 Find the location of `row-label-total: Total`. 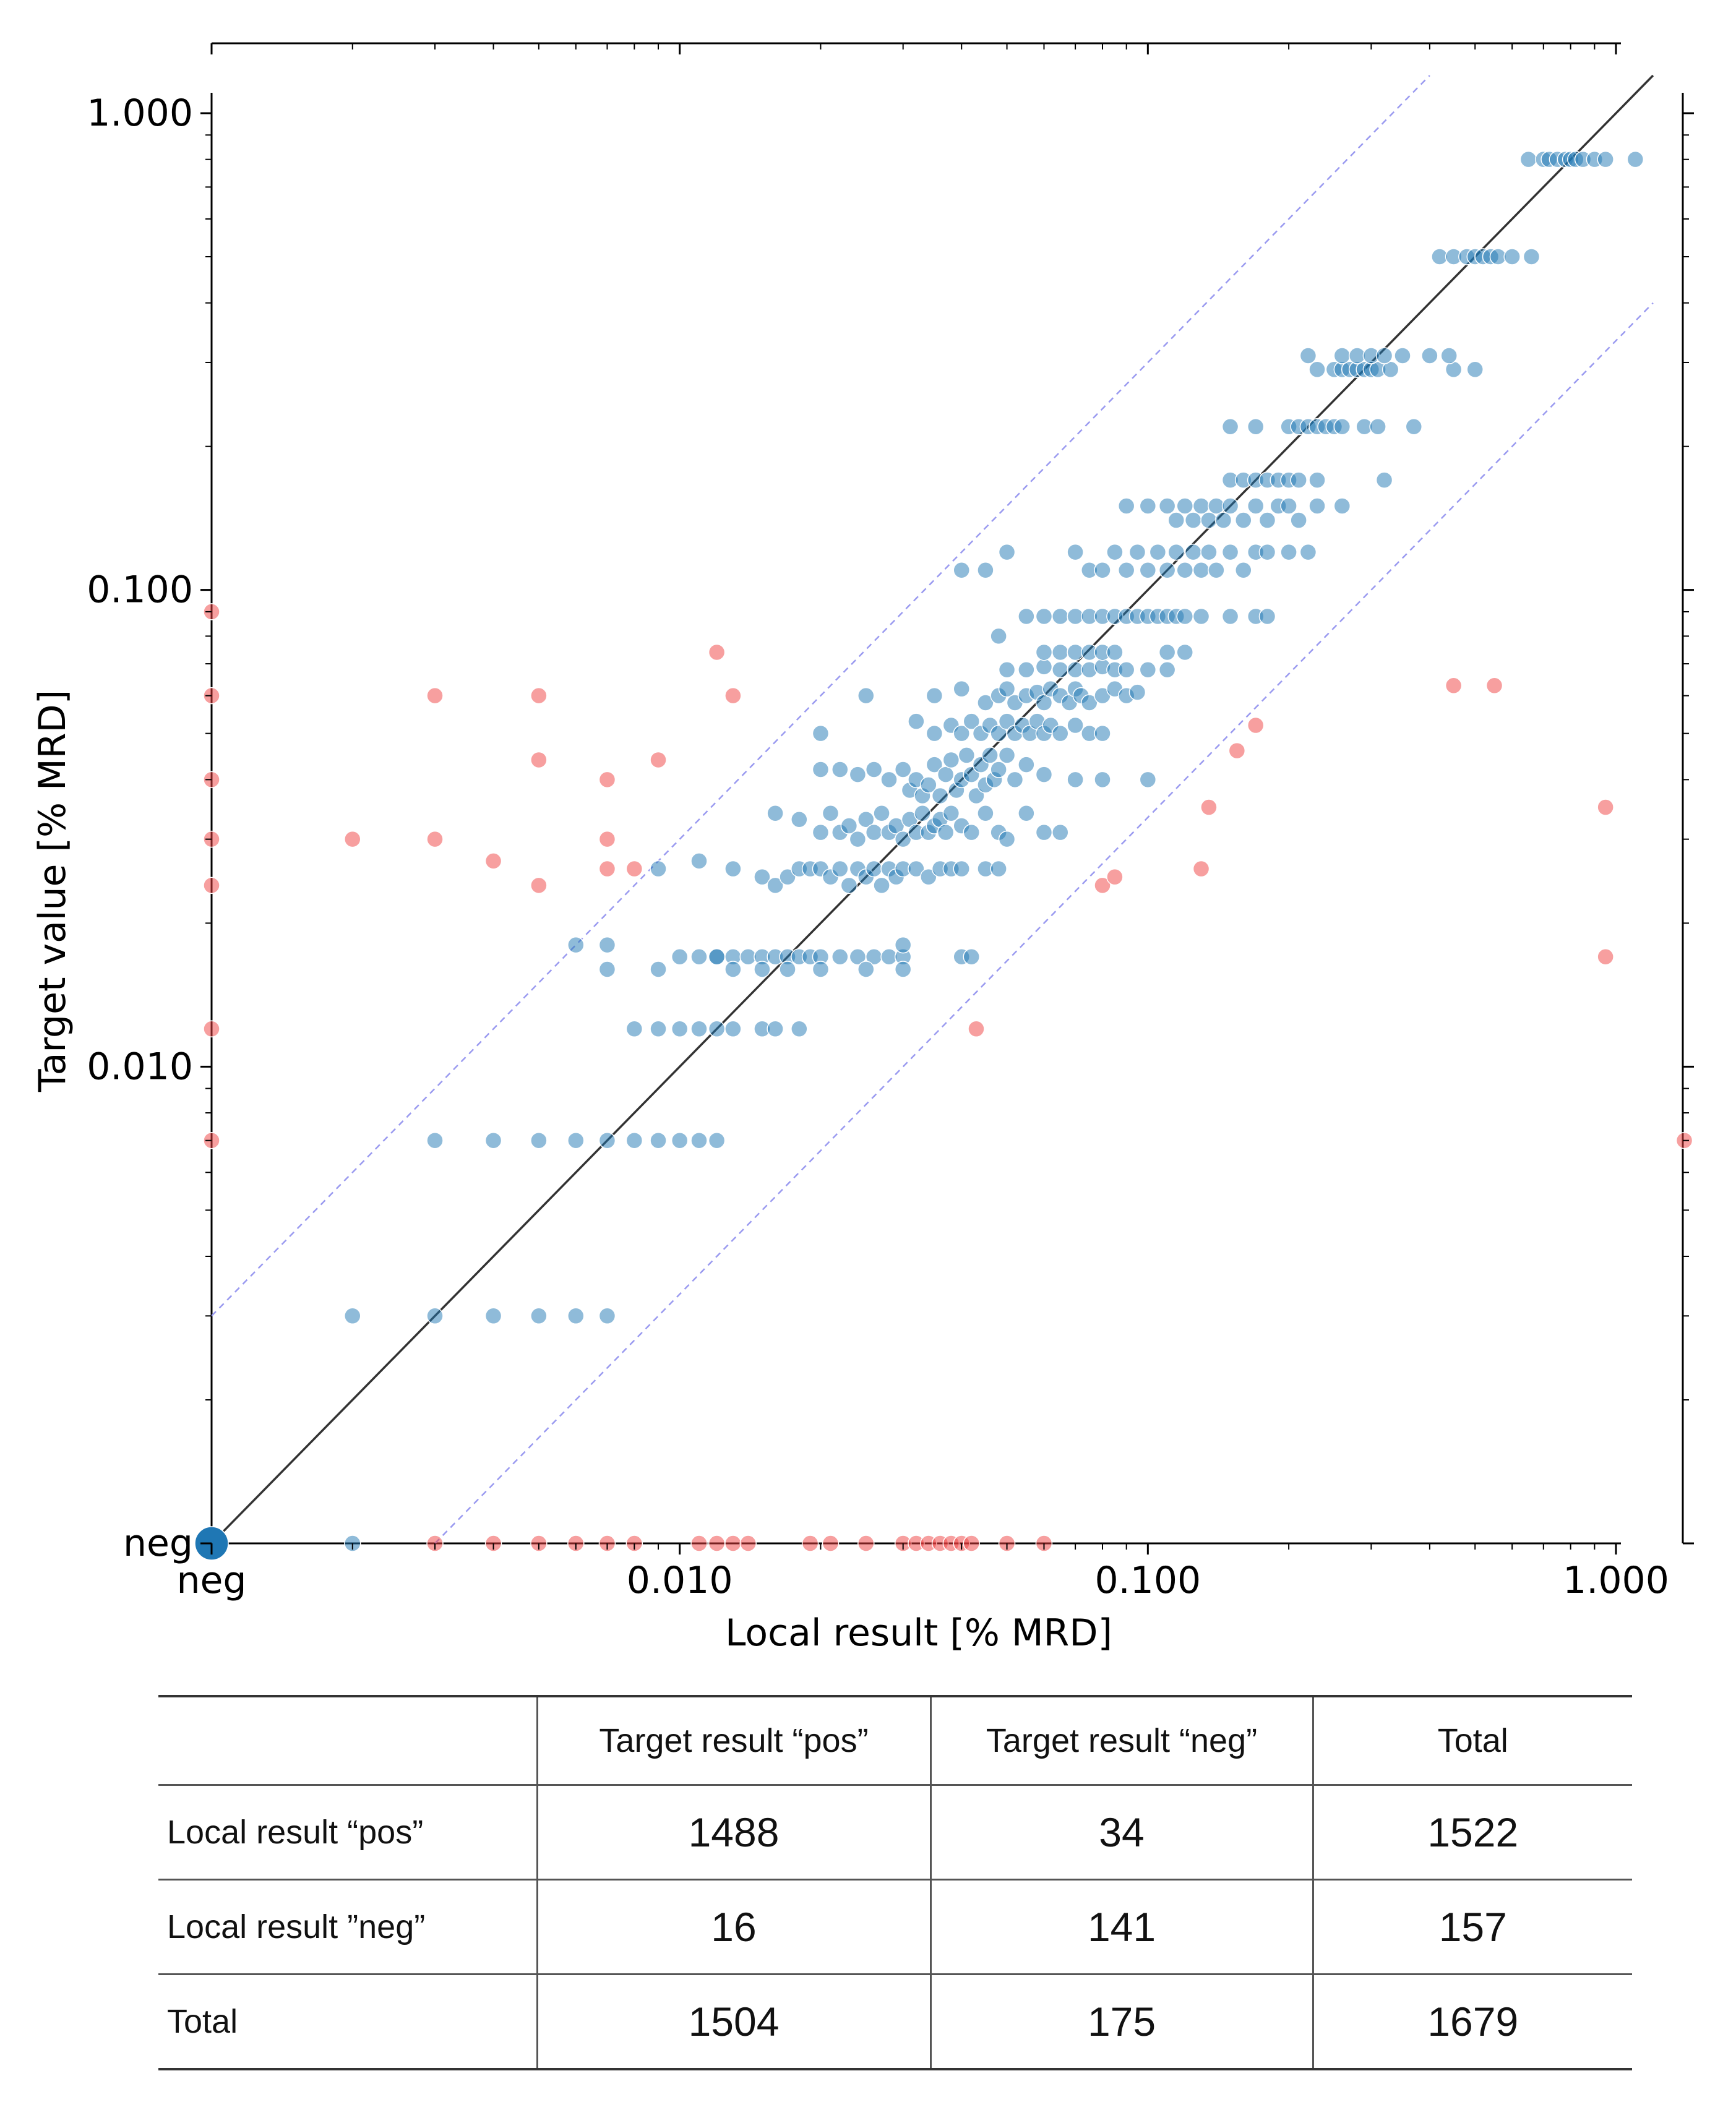

row-label-total: Total is located at coordinates (347, 2021).